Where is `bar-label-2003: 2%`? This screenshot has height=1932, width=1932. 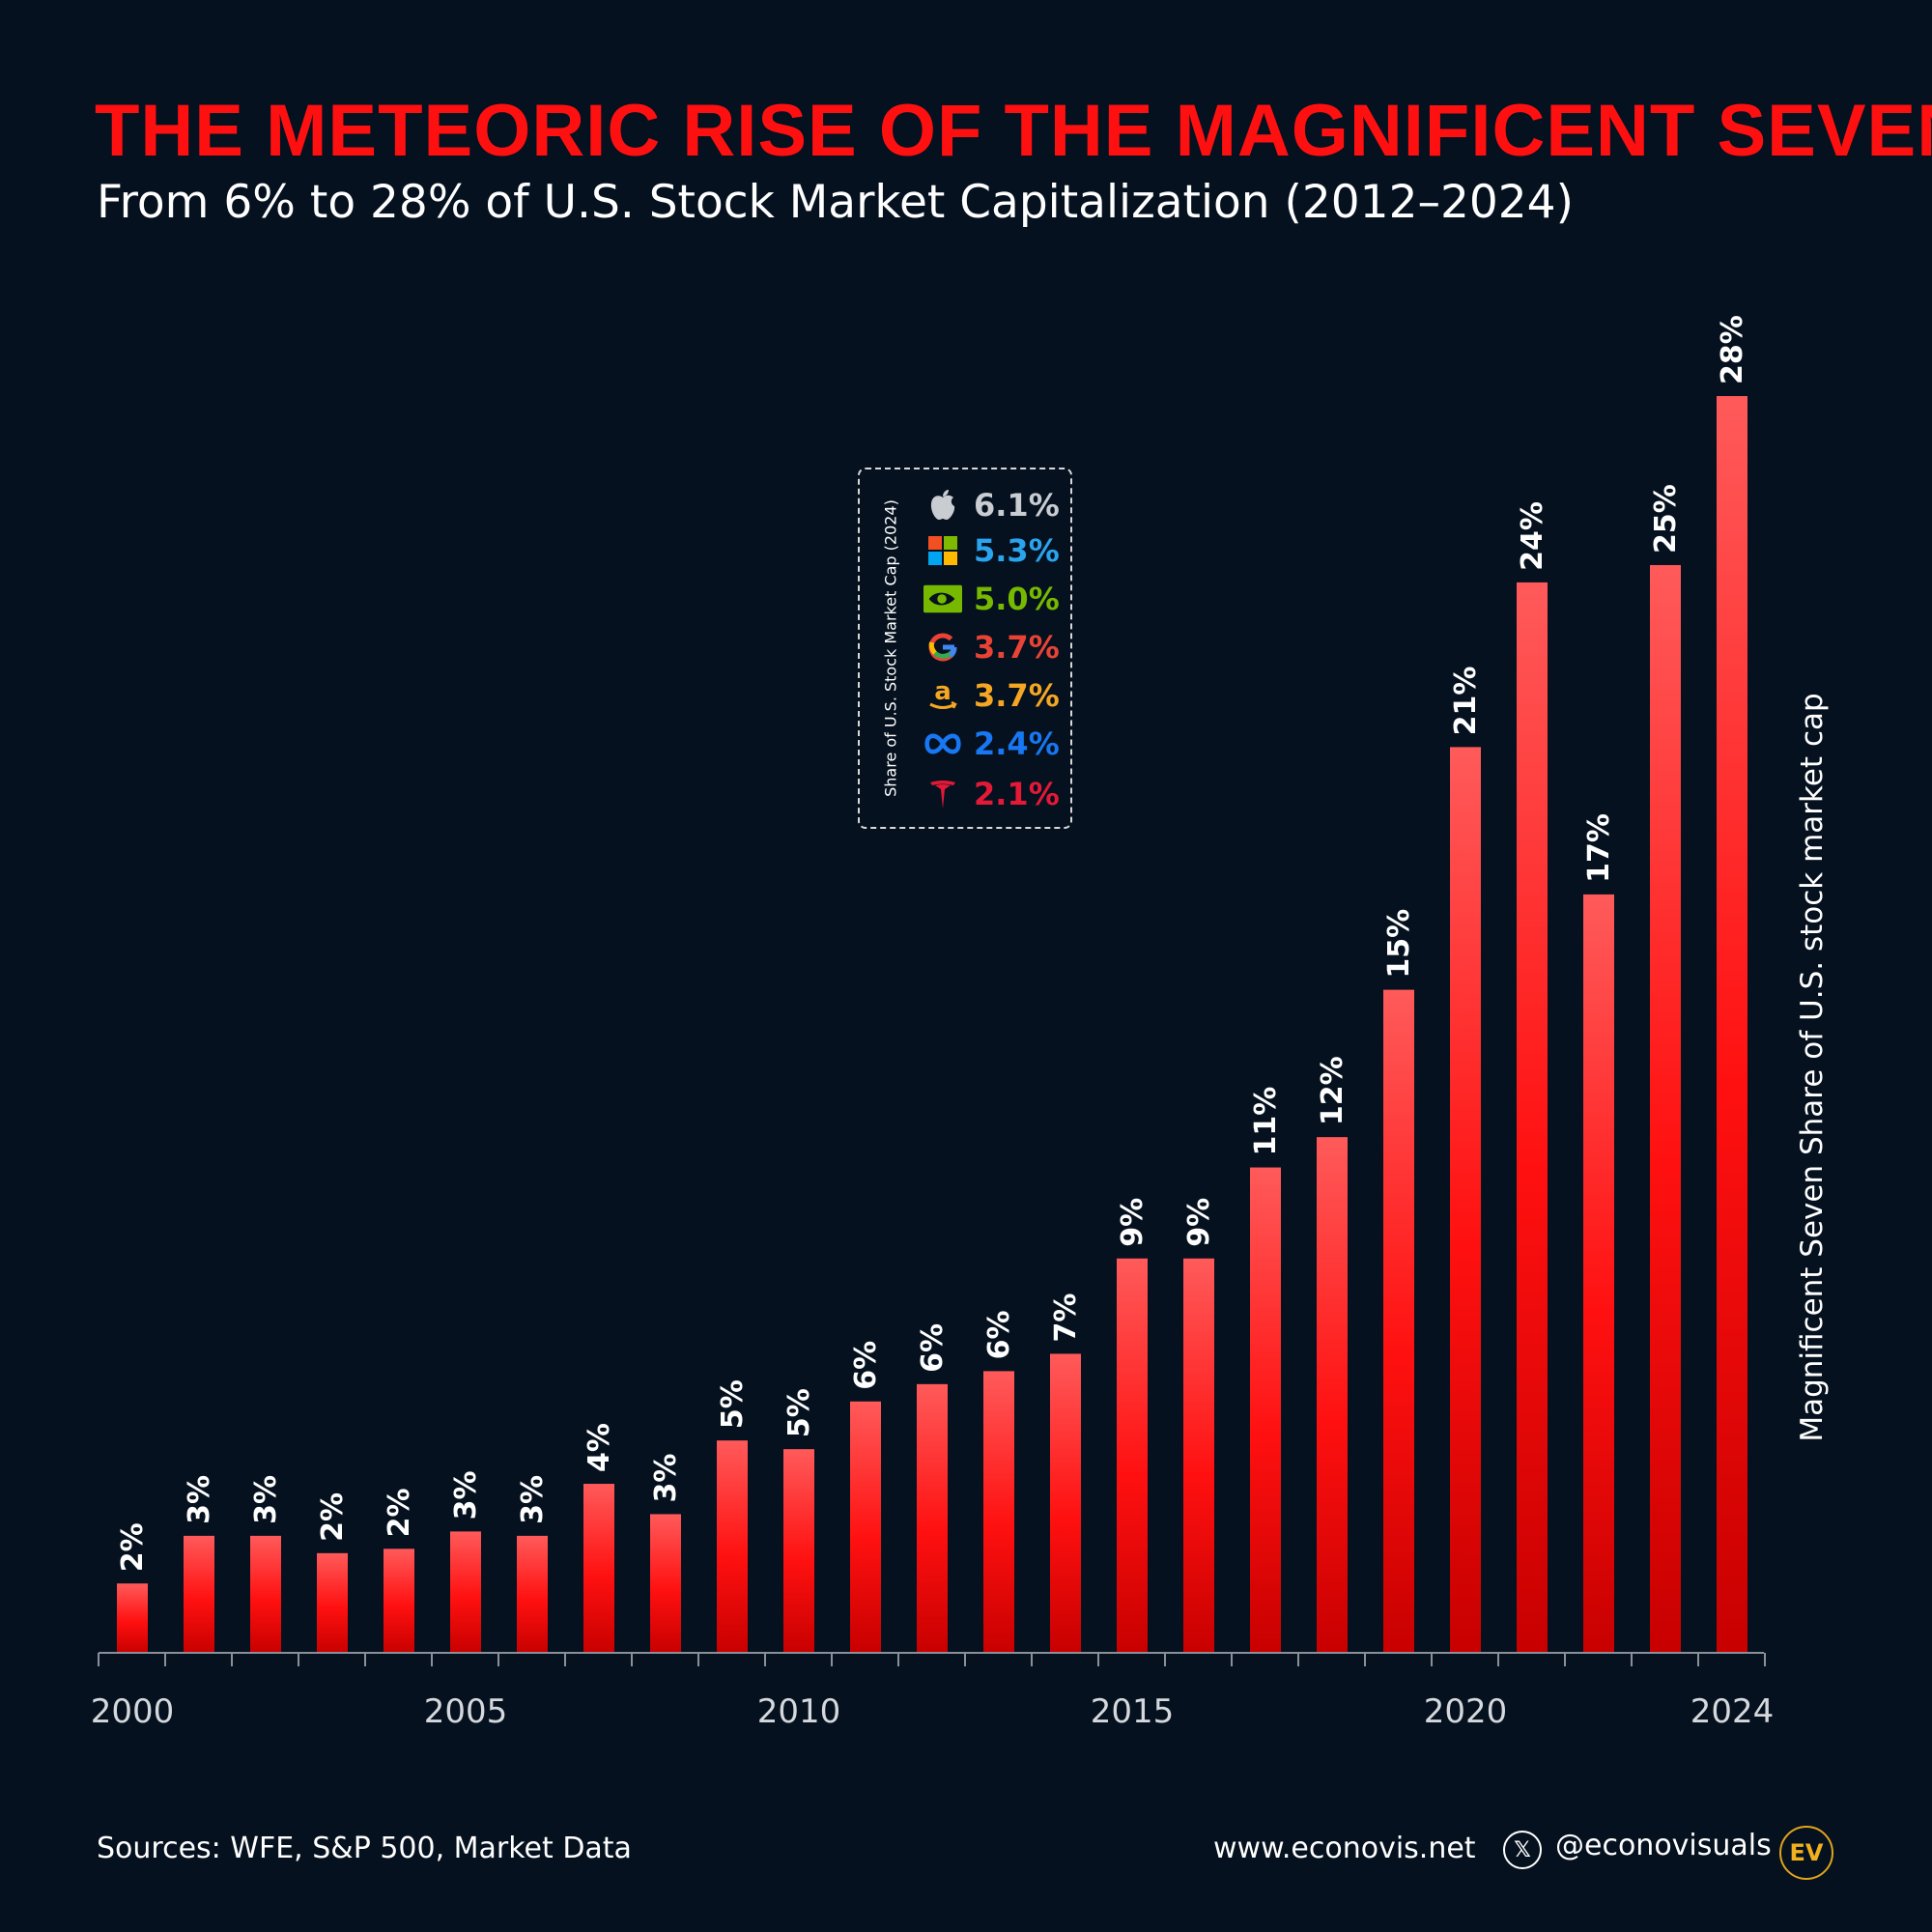 bar-label-2003: 2% is located at coordinates (333, 1517).